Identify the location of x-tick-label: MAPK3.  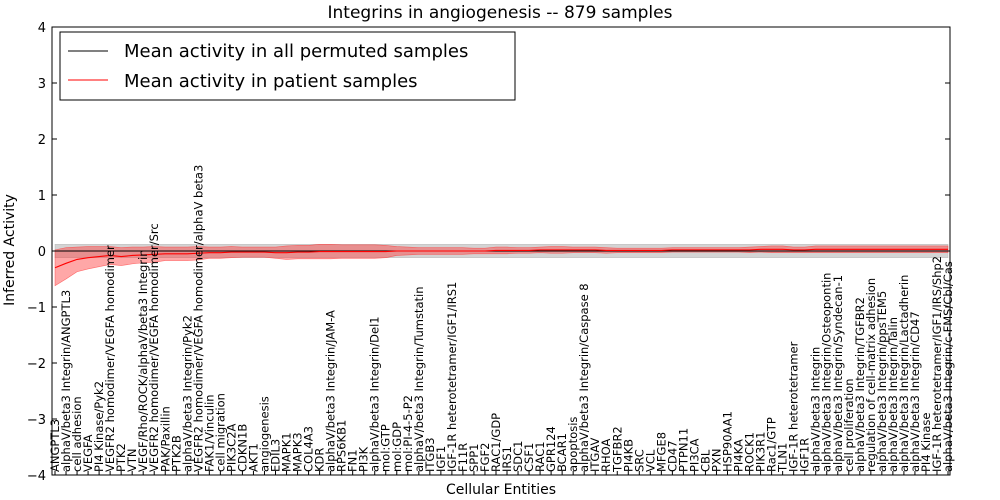
(298, 452).